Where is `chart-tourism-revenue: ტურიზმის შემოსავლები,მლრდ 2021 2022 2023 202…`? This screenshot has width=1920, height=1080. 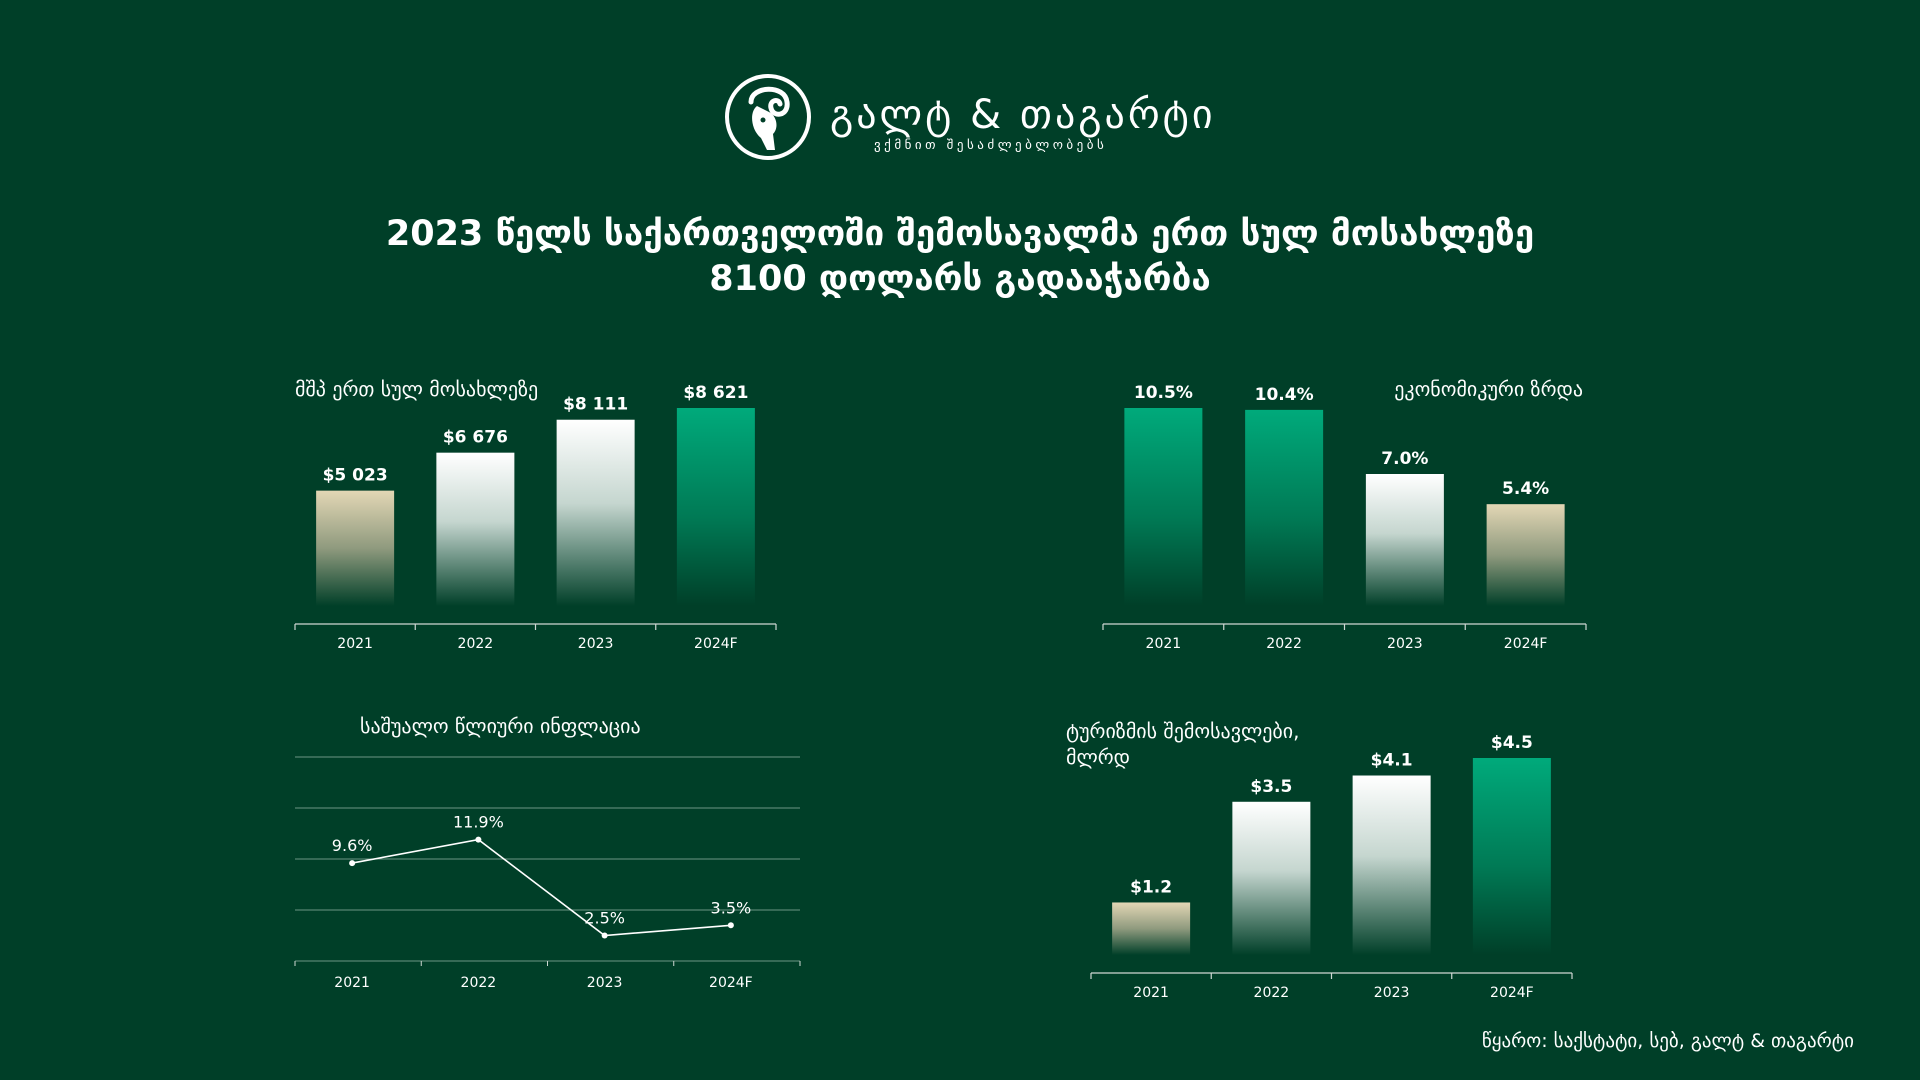 chart-tourism-revenue: ტურიზმის შემოსავლები,მლრდ 2021 2022 2023 202… is located at coordinates (1319, 860).